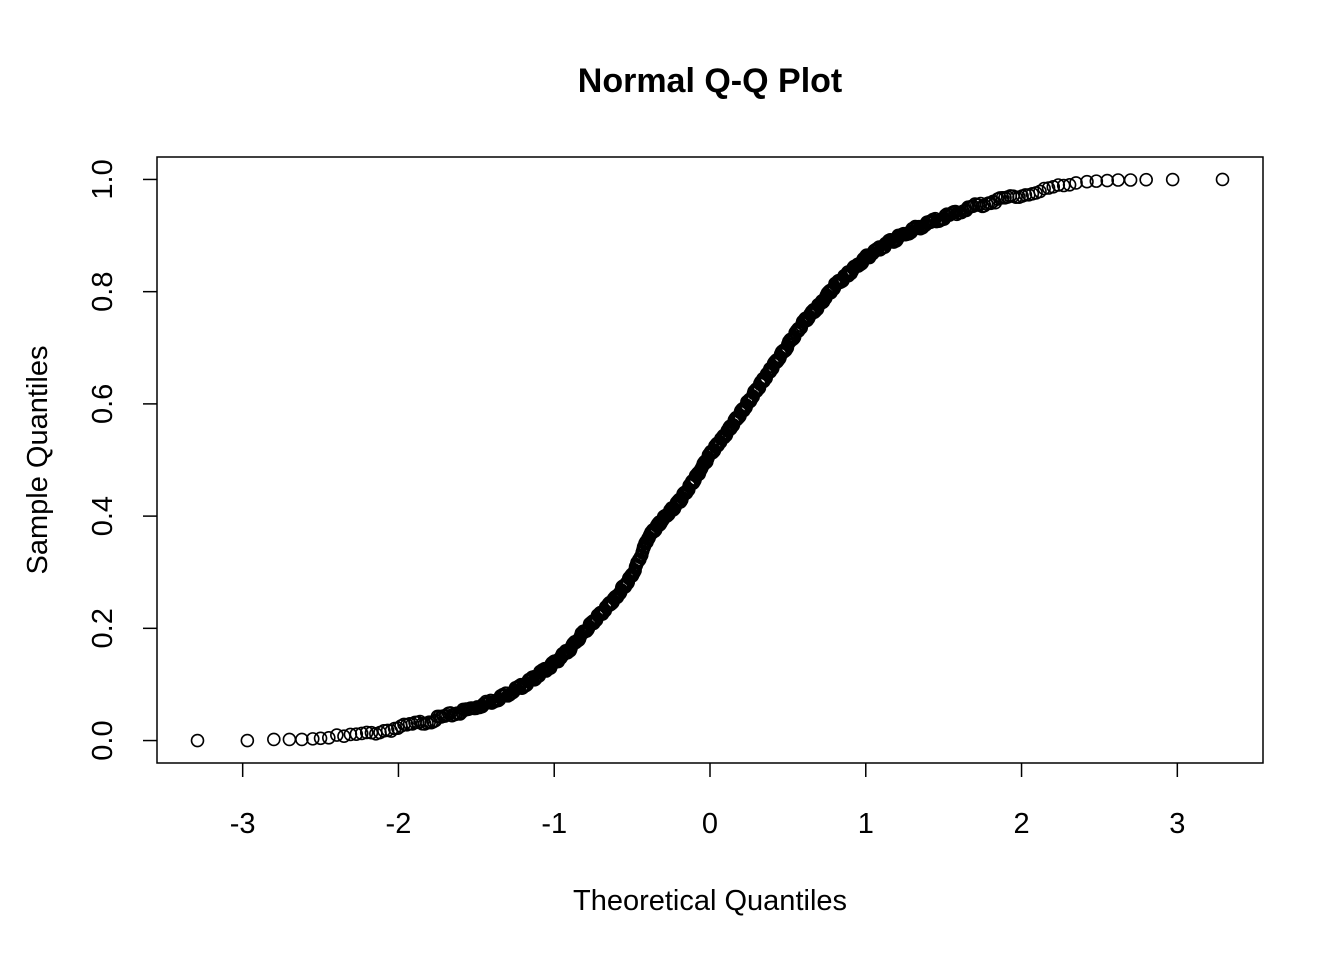 This screenshot has width=1344, height=960. I want to click on y-tick-label: 0.8, so click(103, 292).